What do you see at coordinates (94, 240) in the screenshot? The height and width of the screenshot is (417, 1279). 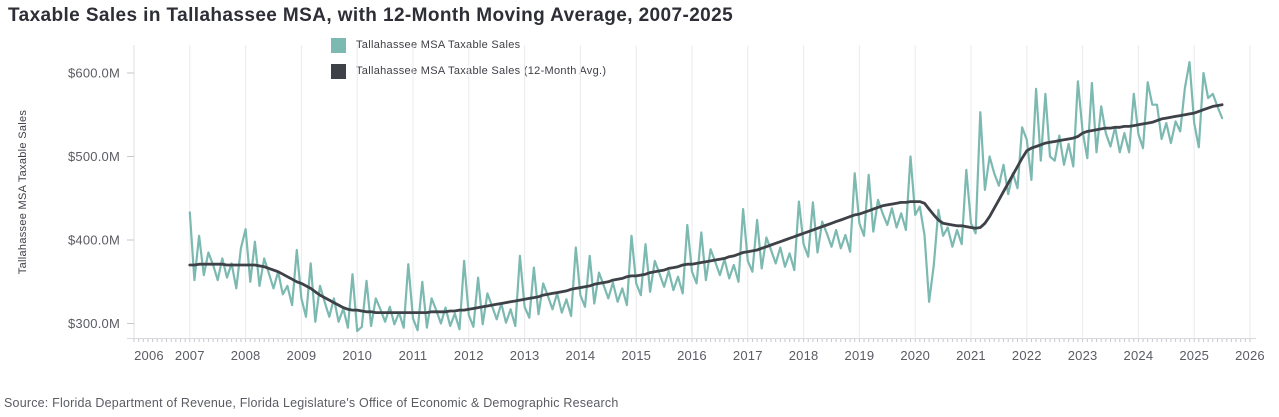 I see `y-tick-label: $400.0M` at bounding box center [94, 240].